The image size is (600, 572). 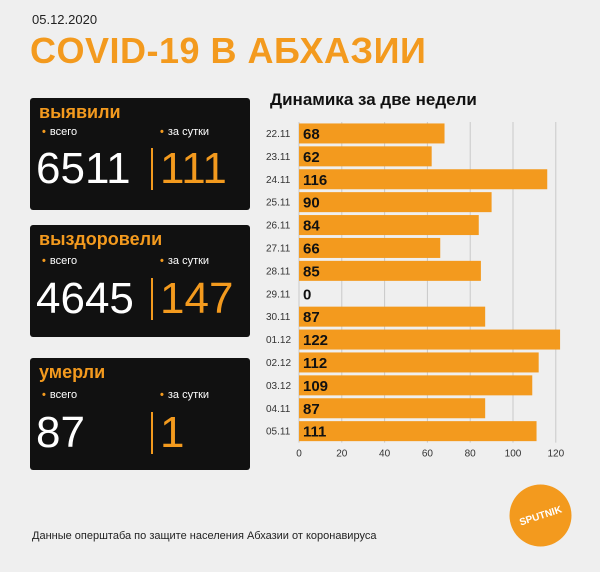 What do you see at coordinates (193, 168) in the screenshot?
I see `day-value: 111` at bounding box center [193, 168].